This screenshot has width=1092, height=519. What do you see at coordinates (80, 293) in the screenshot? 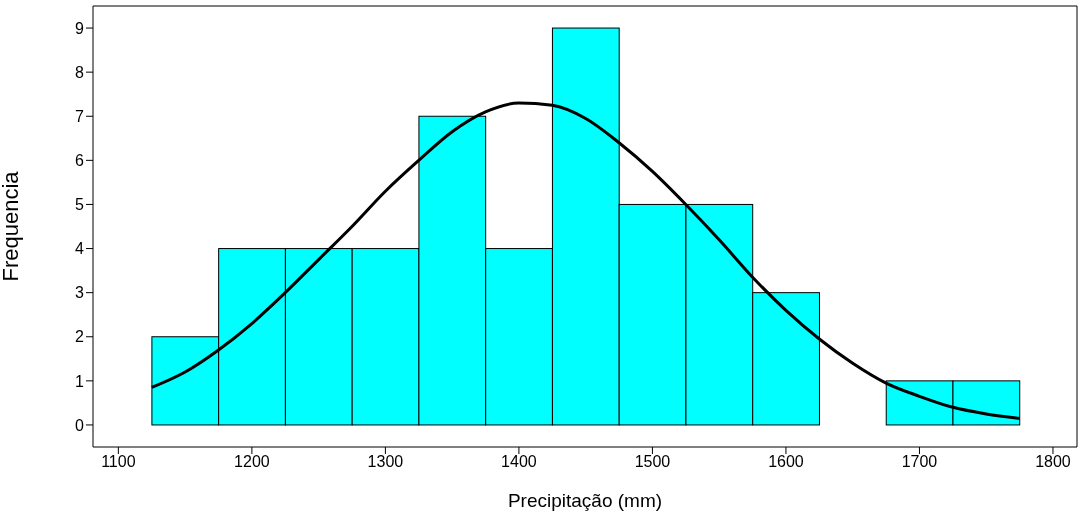
I see `y-tick-label: 3` at bounding box center [80, 293].